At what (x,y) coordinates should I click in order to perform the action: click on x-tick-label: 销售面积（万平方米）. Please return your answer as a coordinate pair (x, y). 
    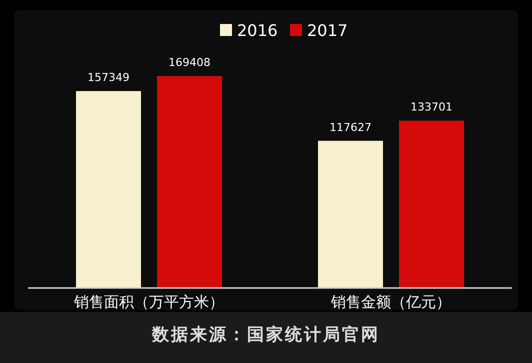
    Looking at the image, I should click on (148, 302).